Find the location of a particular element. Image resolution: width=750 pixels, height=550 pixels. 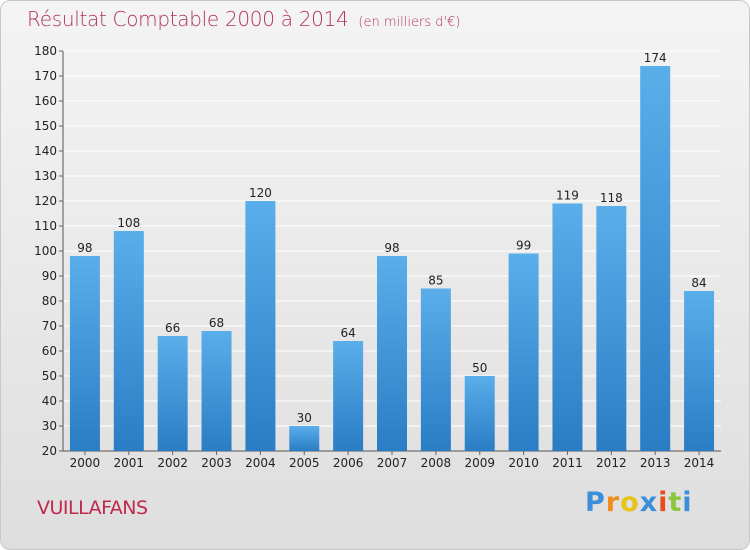

x-tick-label: 2002 is located at coordinates (172, 463).